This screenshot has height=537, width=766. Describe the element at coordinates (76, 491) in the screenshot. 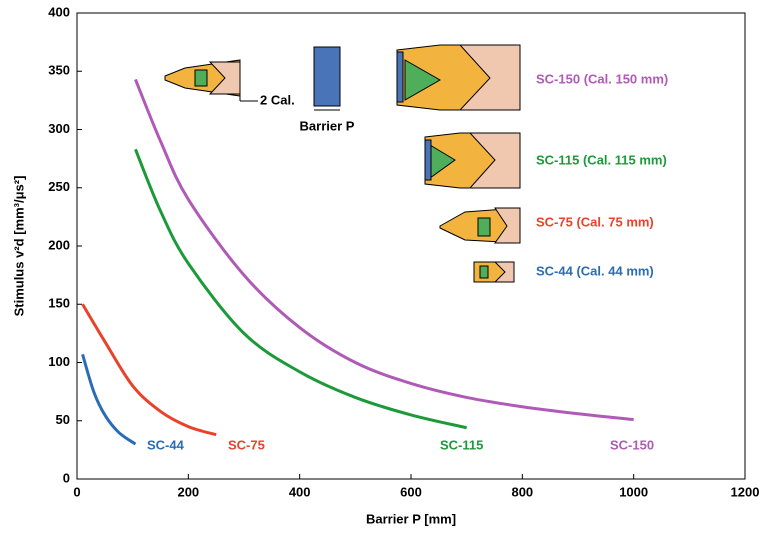

I see `x-tick-label: 0` at that location.